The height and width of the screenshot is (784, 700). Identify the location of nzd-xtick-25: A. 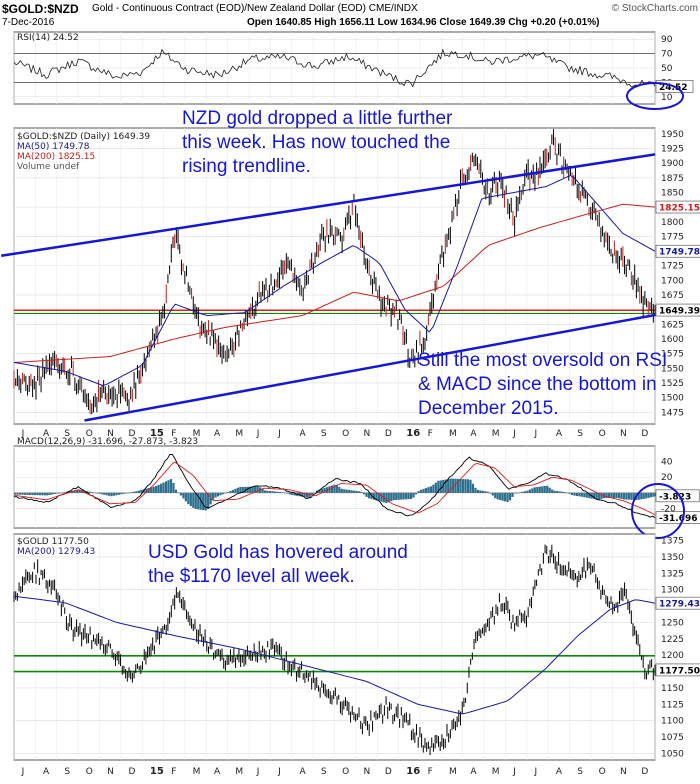
(559, 434).